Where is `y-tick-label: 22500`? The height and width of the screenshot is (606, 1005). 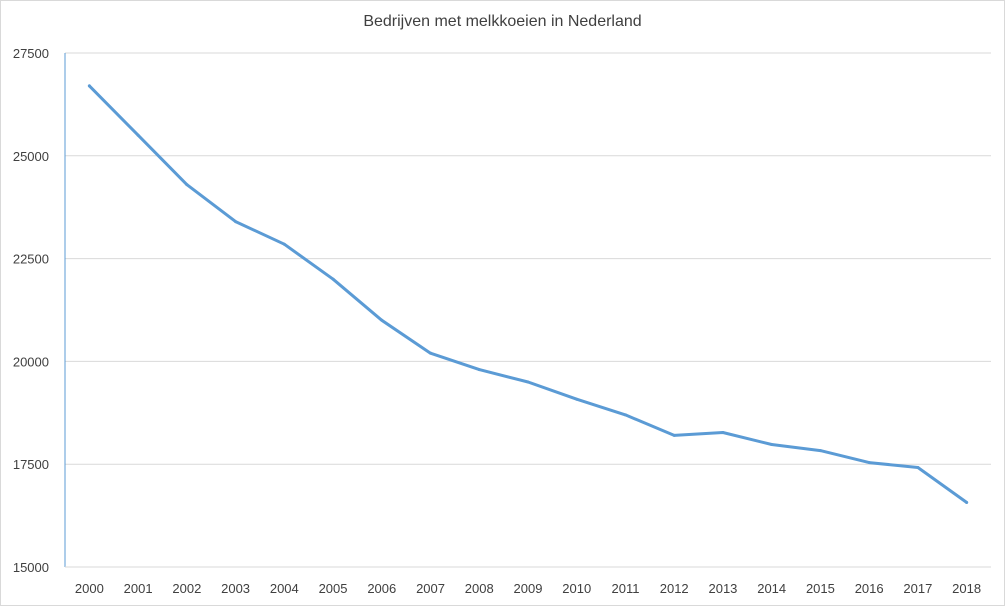
y-tick-label: 22500 is located at coordinates (31, 259).